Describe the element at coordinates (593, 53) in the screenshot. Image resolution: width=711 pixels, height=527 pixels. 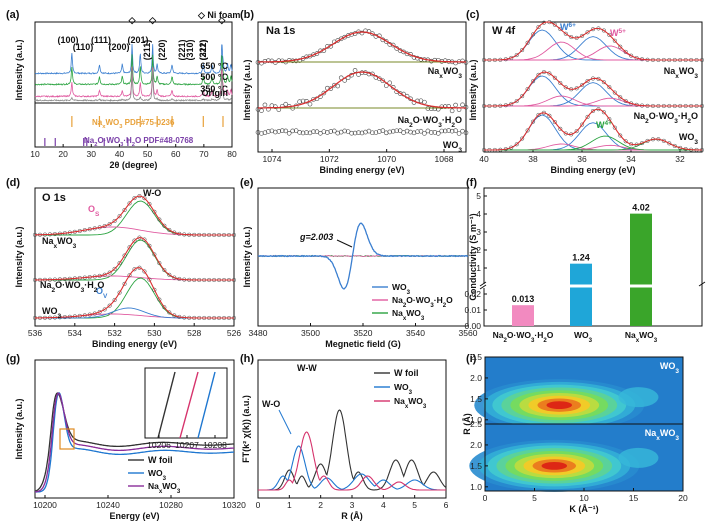
I see `panel-c-component` at that location.